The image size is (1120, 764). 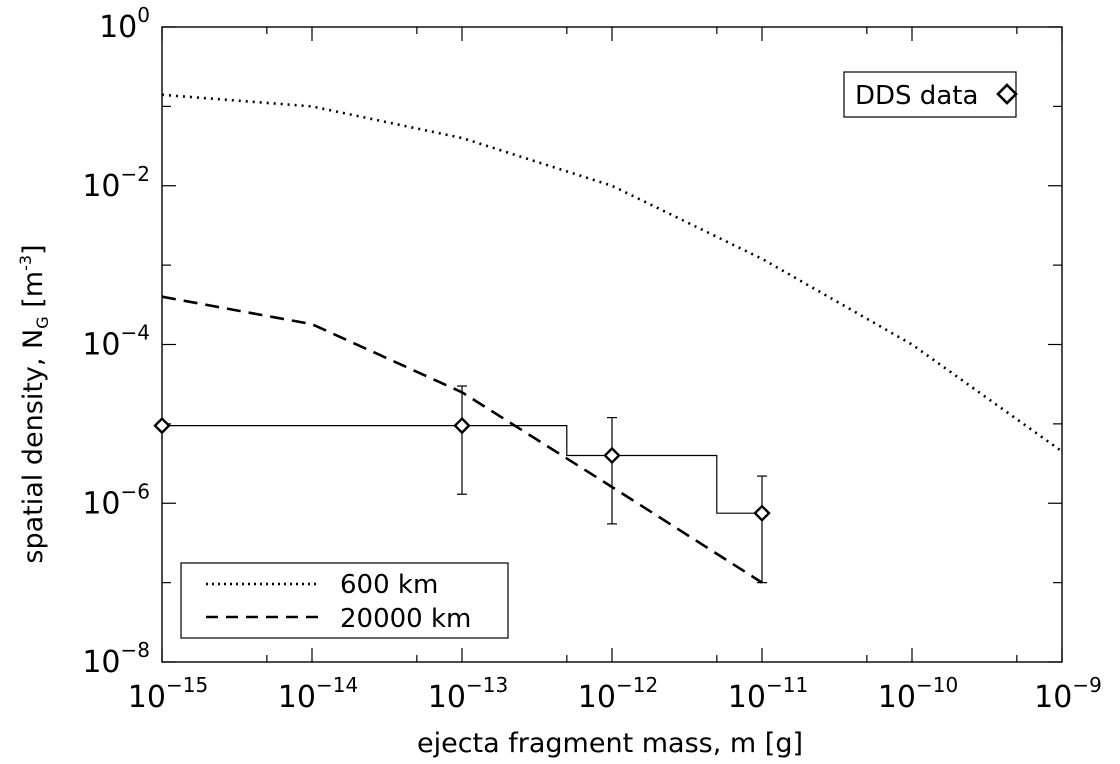 What do you see at coordinates (1086, 685) in the screenshot?
I see `x-tick-label-exponent: −9` at bounding box center [1086, 685].